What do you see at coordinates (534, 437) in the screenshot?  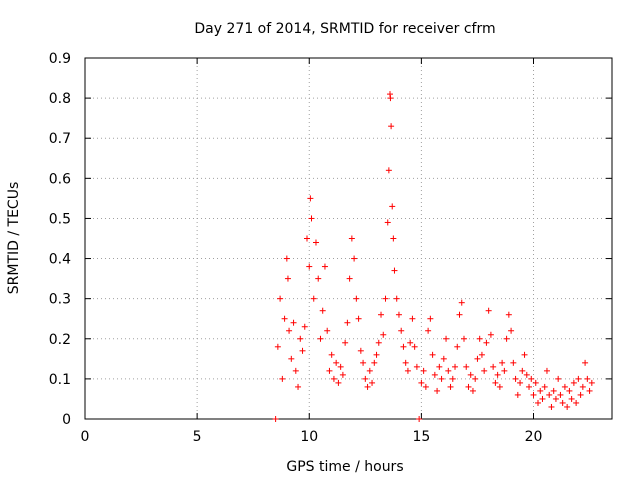 I see `x-tick-label: 20` at bounding box center [534, 437].